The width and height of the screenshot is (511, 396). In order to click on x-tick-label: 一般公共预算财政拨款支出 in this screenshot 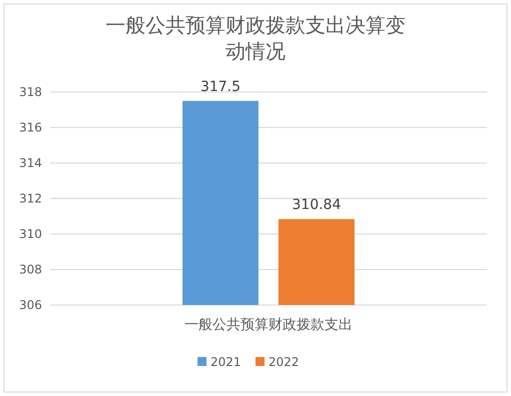, I will do `click(268, 325)`.